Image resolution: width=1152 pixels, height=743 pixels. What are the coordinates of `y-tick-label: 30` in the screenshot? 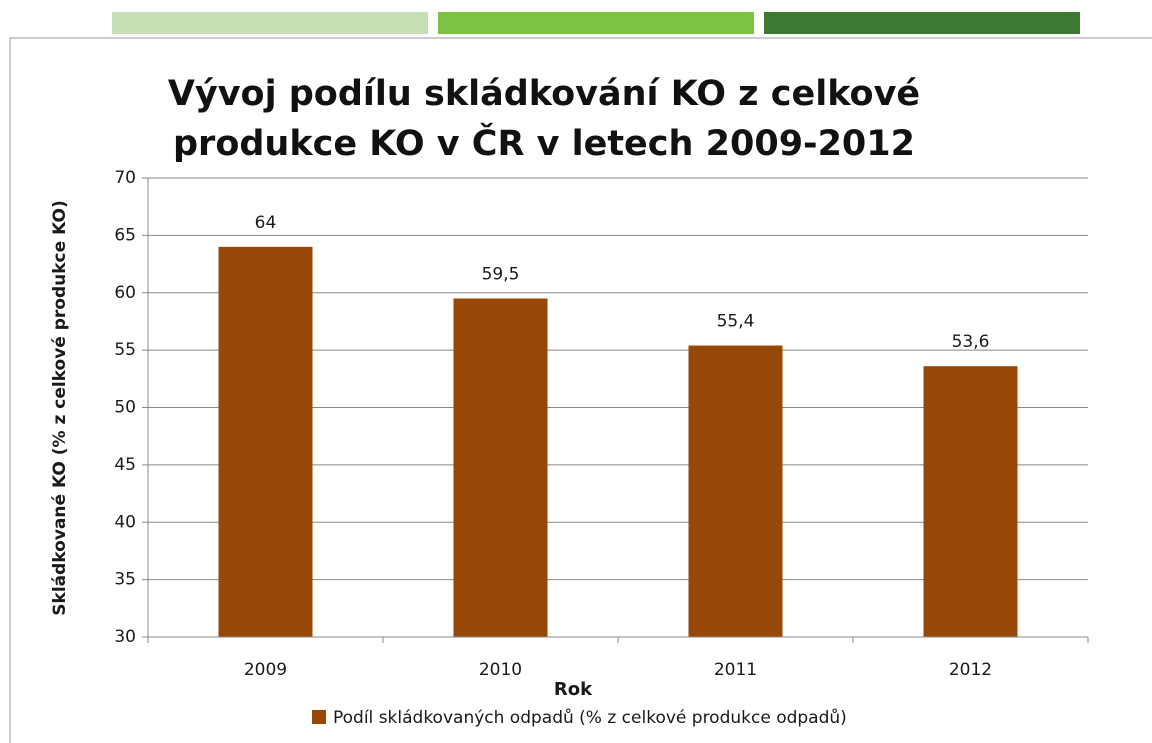 It's located at (125, 637).